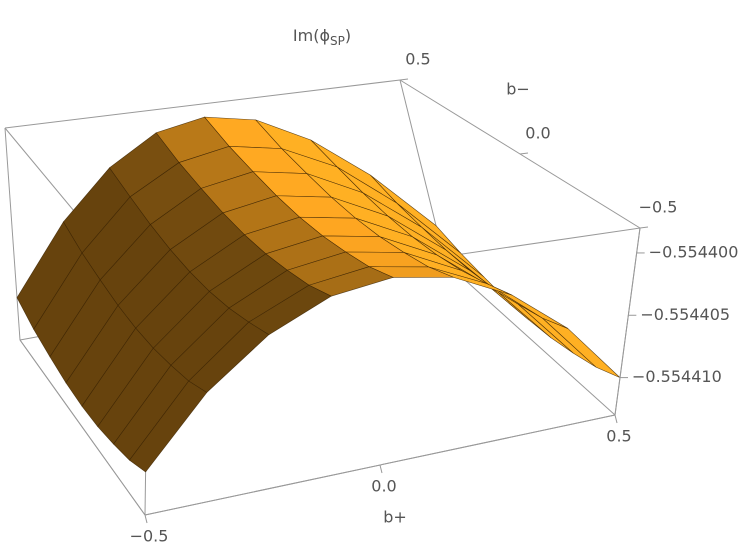 This screenshot has width=747, height=554. What do you see at coordinates (417, 59) in the screenshot?
I see `y-tick-label: 0.5` at bounding box center [417, 59].